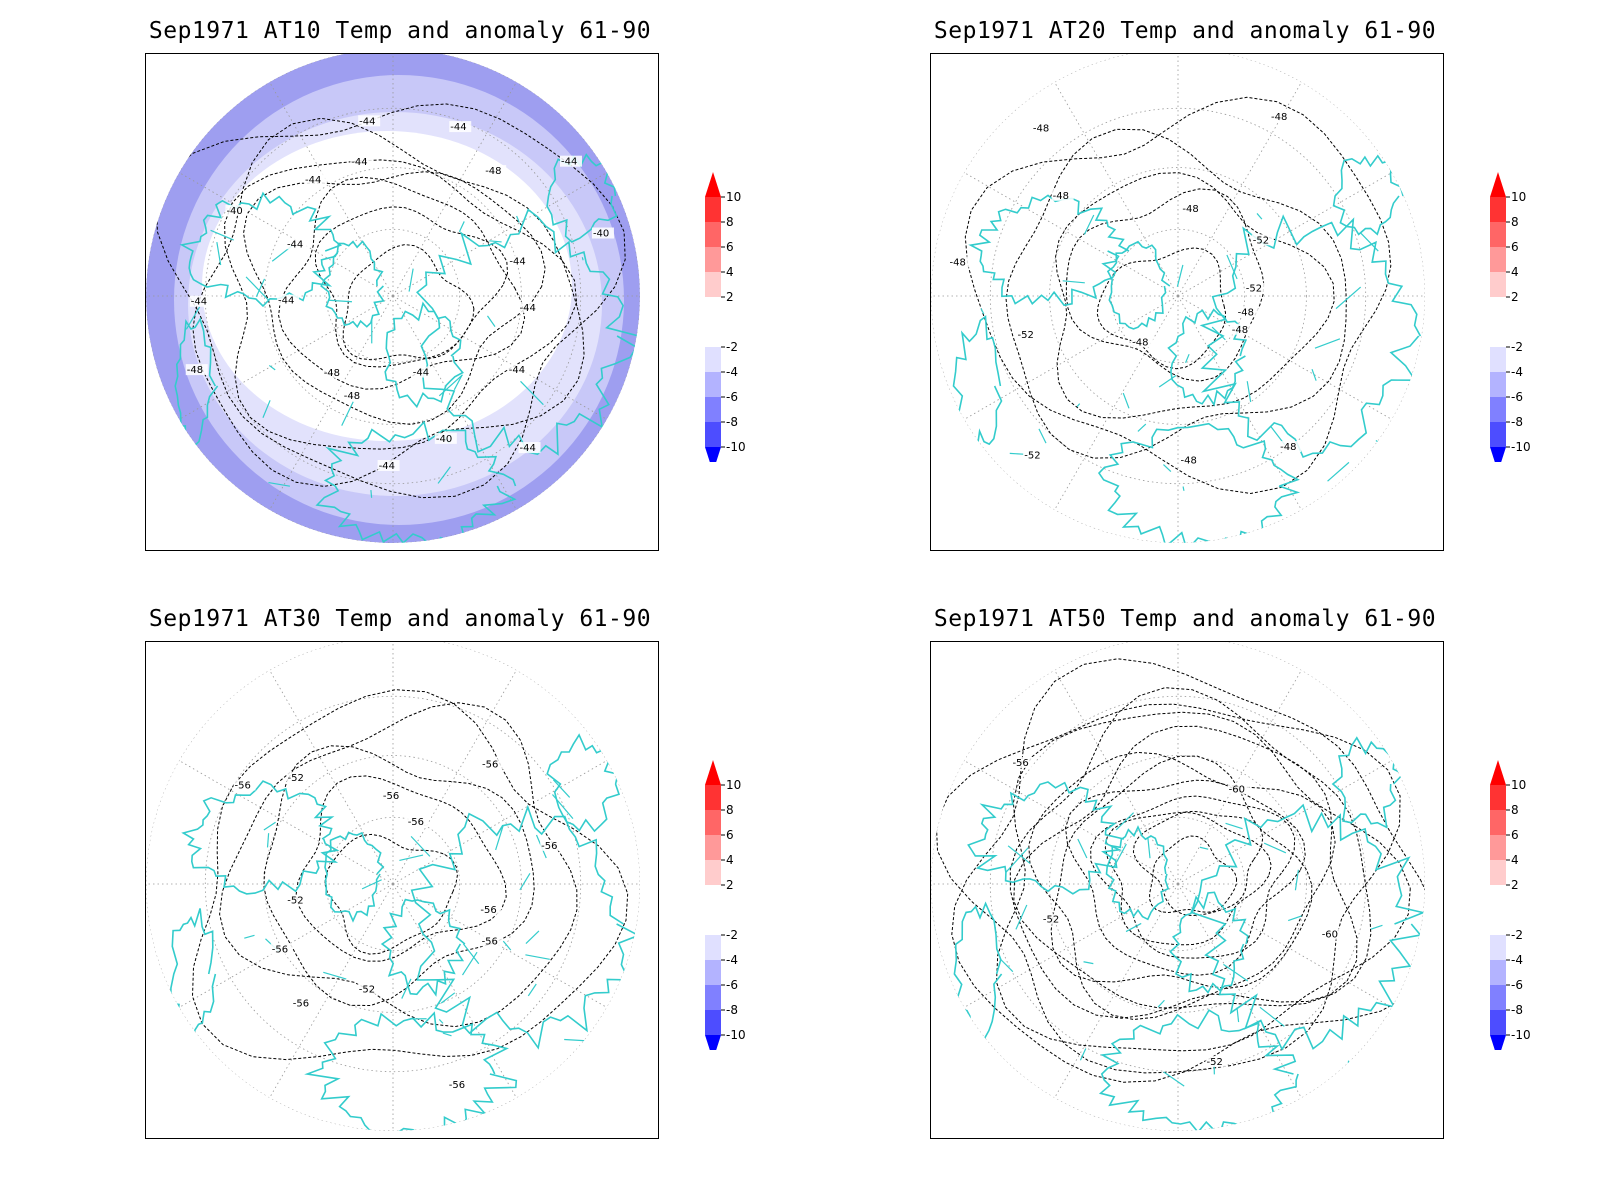 The height and width of the screenshot is (1200, 1600). What do you see at coordinates (730, 835) in the screenshot?
I see `colorbar-tick-label: 6` at bounding box center [730, 835].